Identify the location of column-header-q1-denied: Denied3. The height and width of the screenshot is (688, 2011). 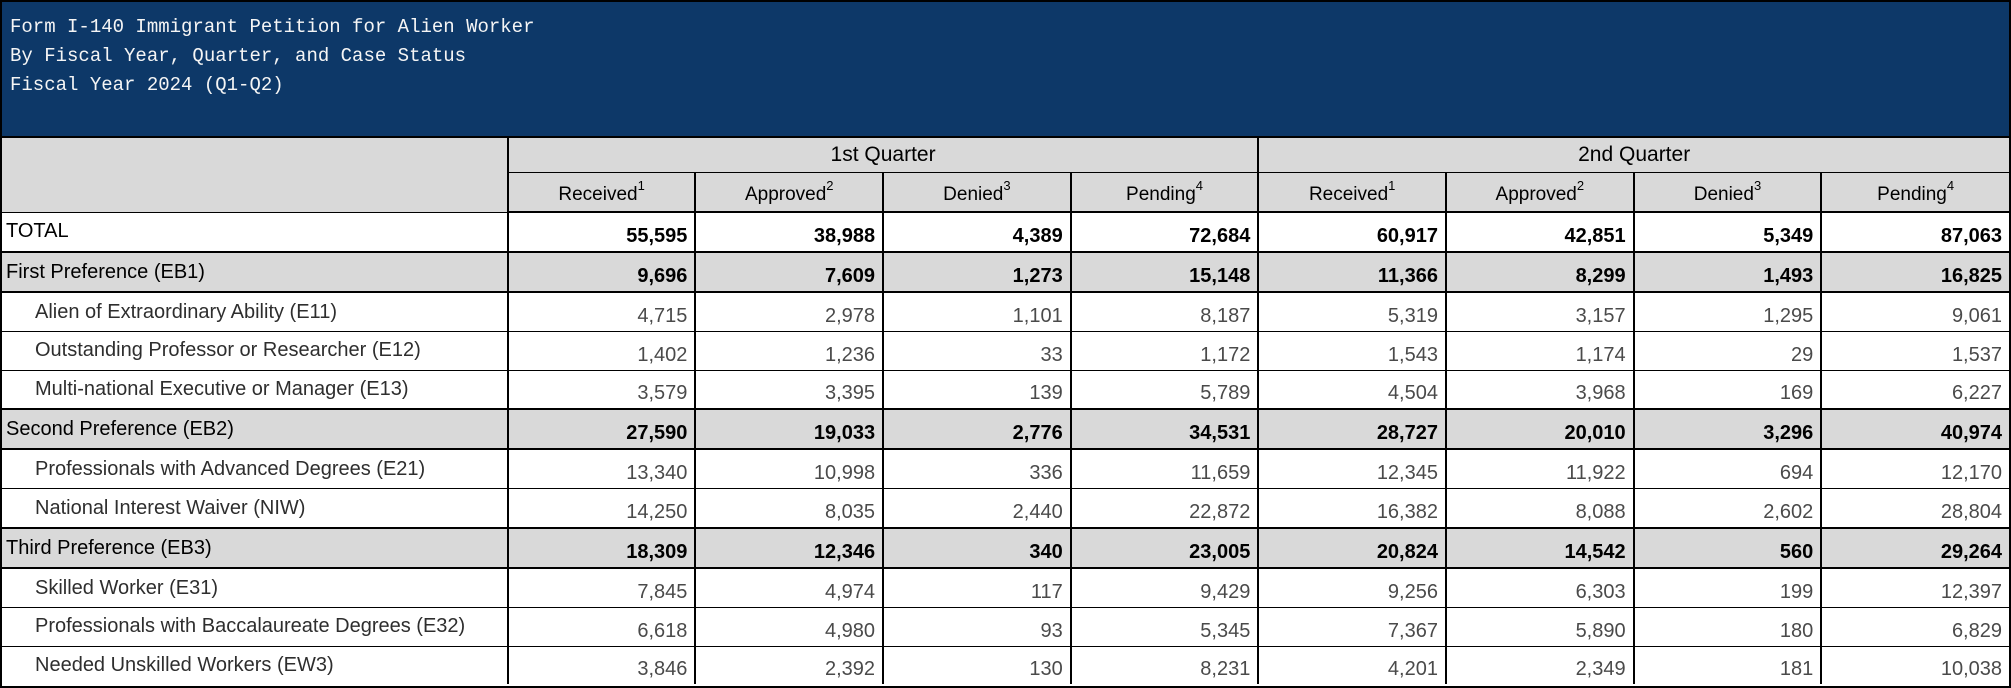
(976, 192).